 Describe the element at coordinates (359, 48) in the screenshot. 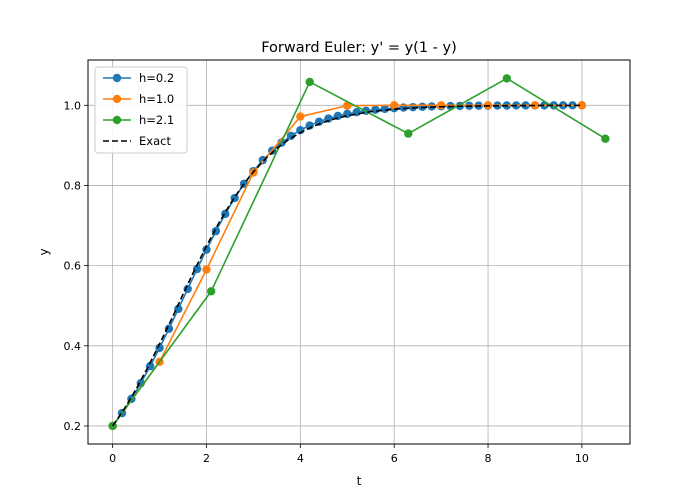

I see `chart-title: Forward Euler: y' = y(1 - y)` at that location.